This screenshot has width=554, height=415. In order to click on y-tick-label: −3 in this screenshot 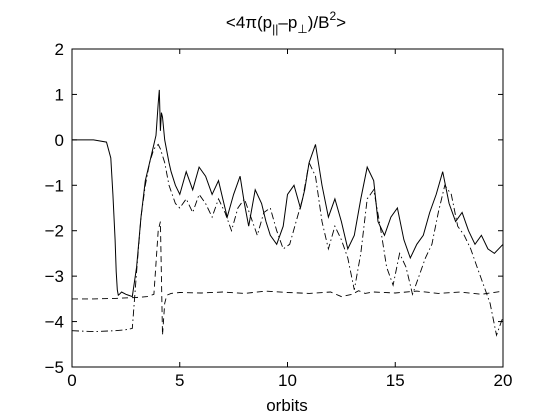, I will do `click(54, 276)`.